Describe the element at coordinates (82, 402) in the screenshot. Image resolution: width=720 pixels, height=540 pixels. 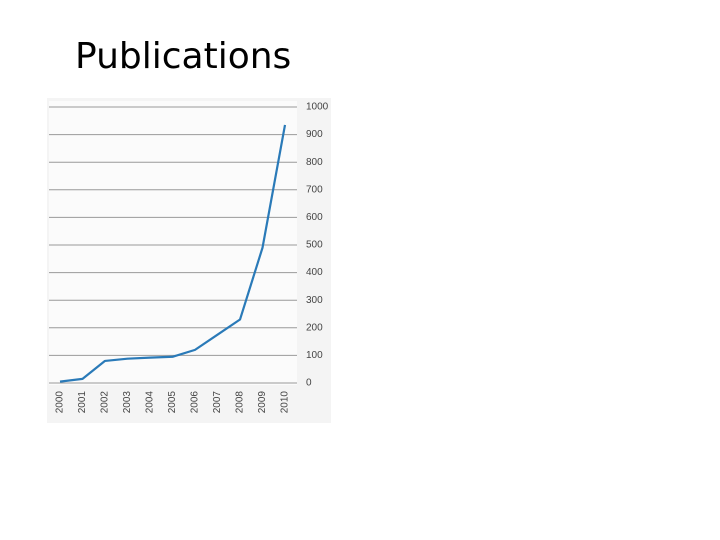
I see `x-tick-label: 2001` at that location.